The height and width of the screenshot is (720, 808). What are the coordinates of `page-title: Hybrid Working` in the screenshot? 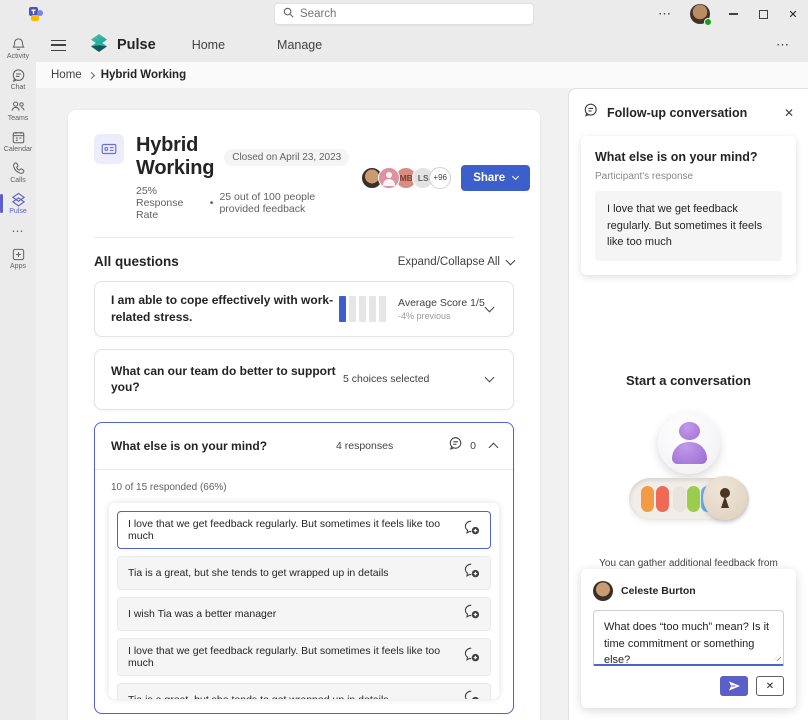 It's located at (175, 156).